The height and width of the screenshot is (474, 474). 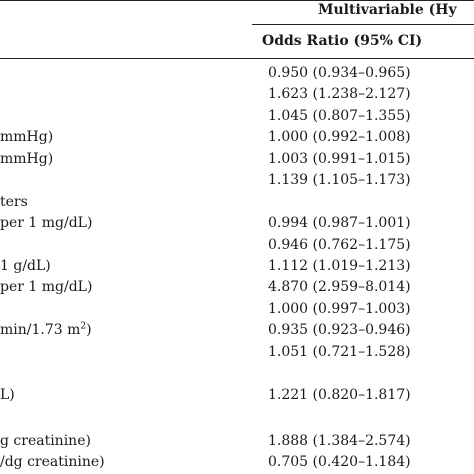 What do you see at coordinates (339, 223) in the screenshot?
I see `odds-ratio-cell: 0.994 (0.987–1.001)` at bounding box center [339, 223].